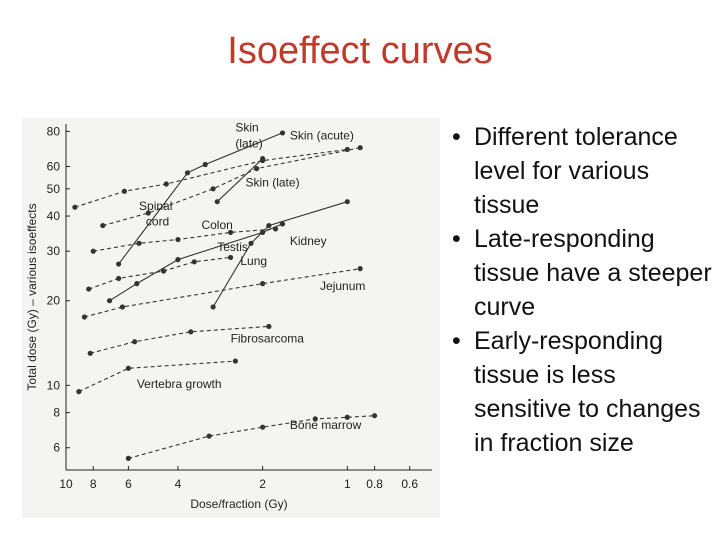 The image size is (720, 540). I want to click on slide-title: Isoeffect curves, so click(360, 51).